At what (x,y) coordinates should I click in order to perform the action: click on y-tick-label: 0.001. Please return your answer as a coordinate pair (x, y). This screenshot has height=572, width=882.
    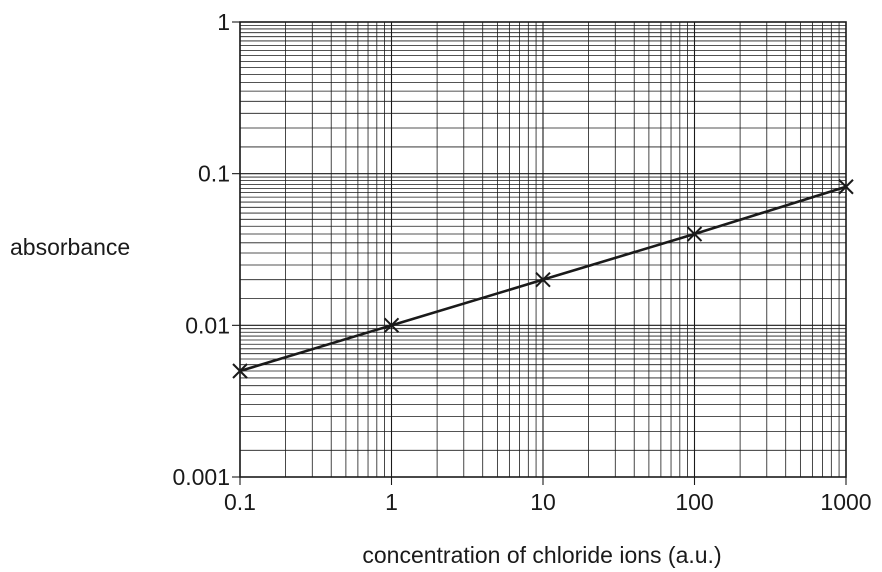
    Looking at the image, I should click on (201, 477).